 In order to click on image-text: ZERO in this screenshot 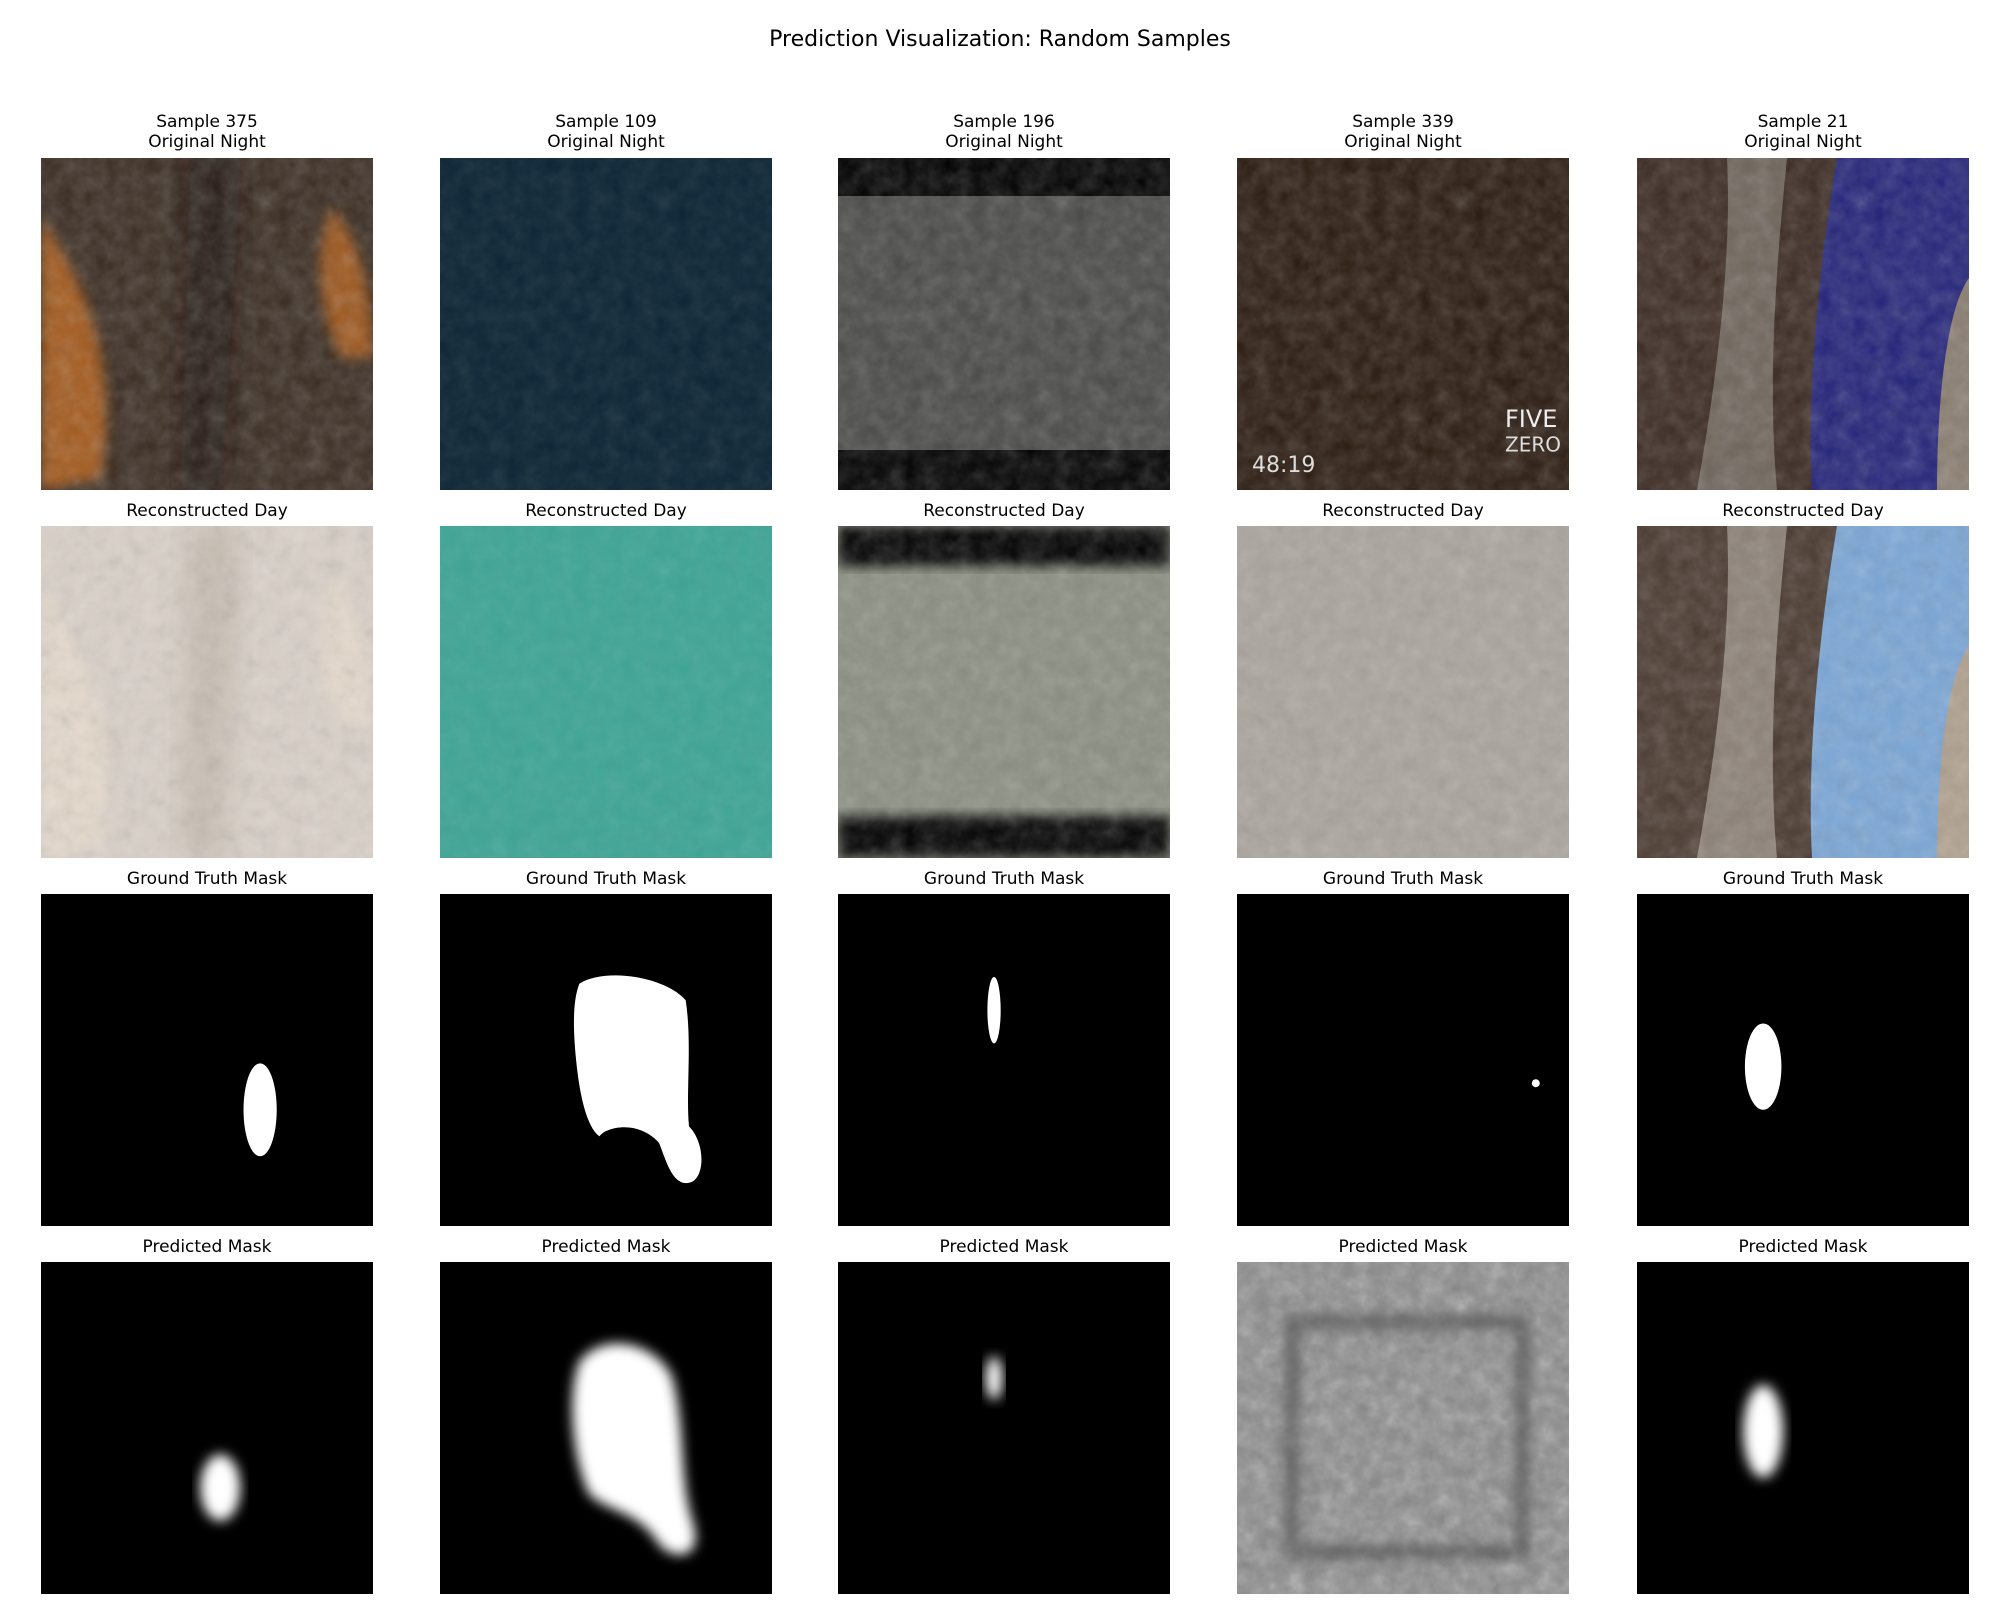, I will do `click(1533, 445)`.